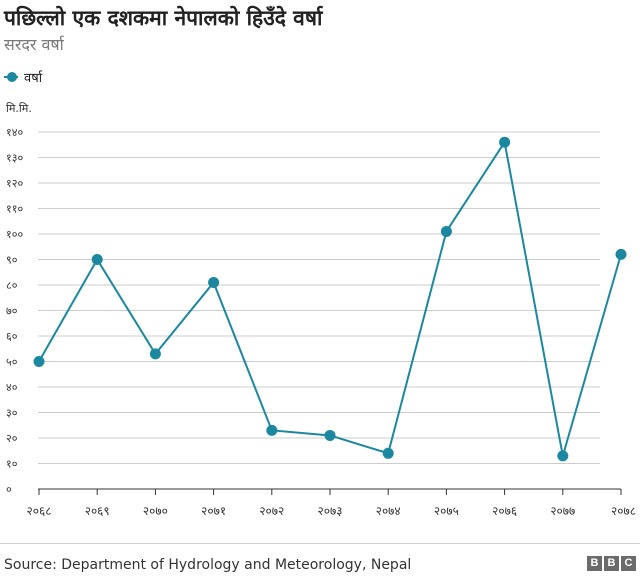  I want to click on y-tick-label: १२०, so click(14, 183).